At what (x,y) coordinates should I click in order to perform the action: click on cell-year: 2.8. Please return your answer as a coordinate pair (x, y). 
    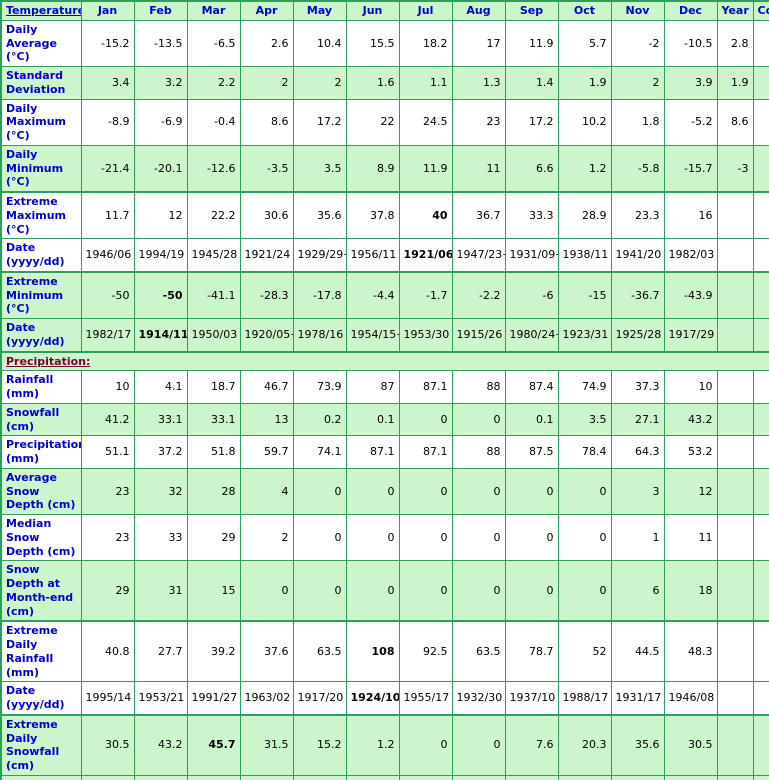
    Looking at the image, I should click on (735, 43).